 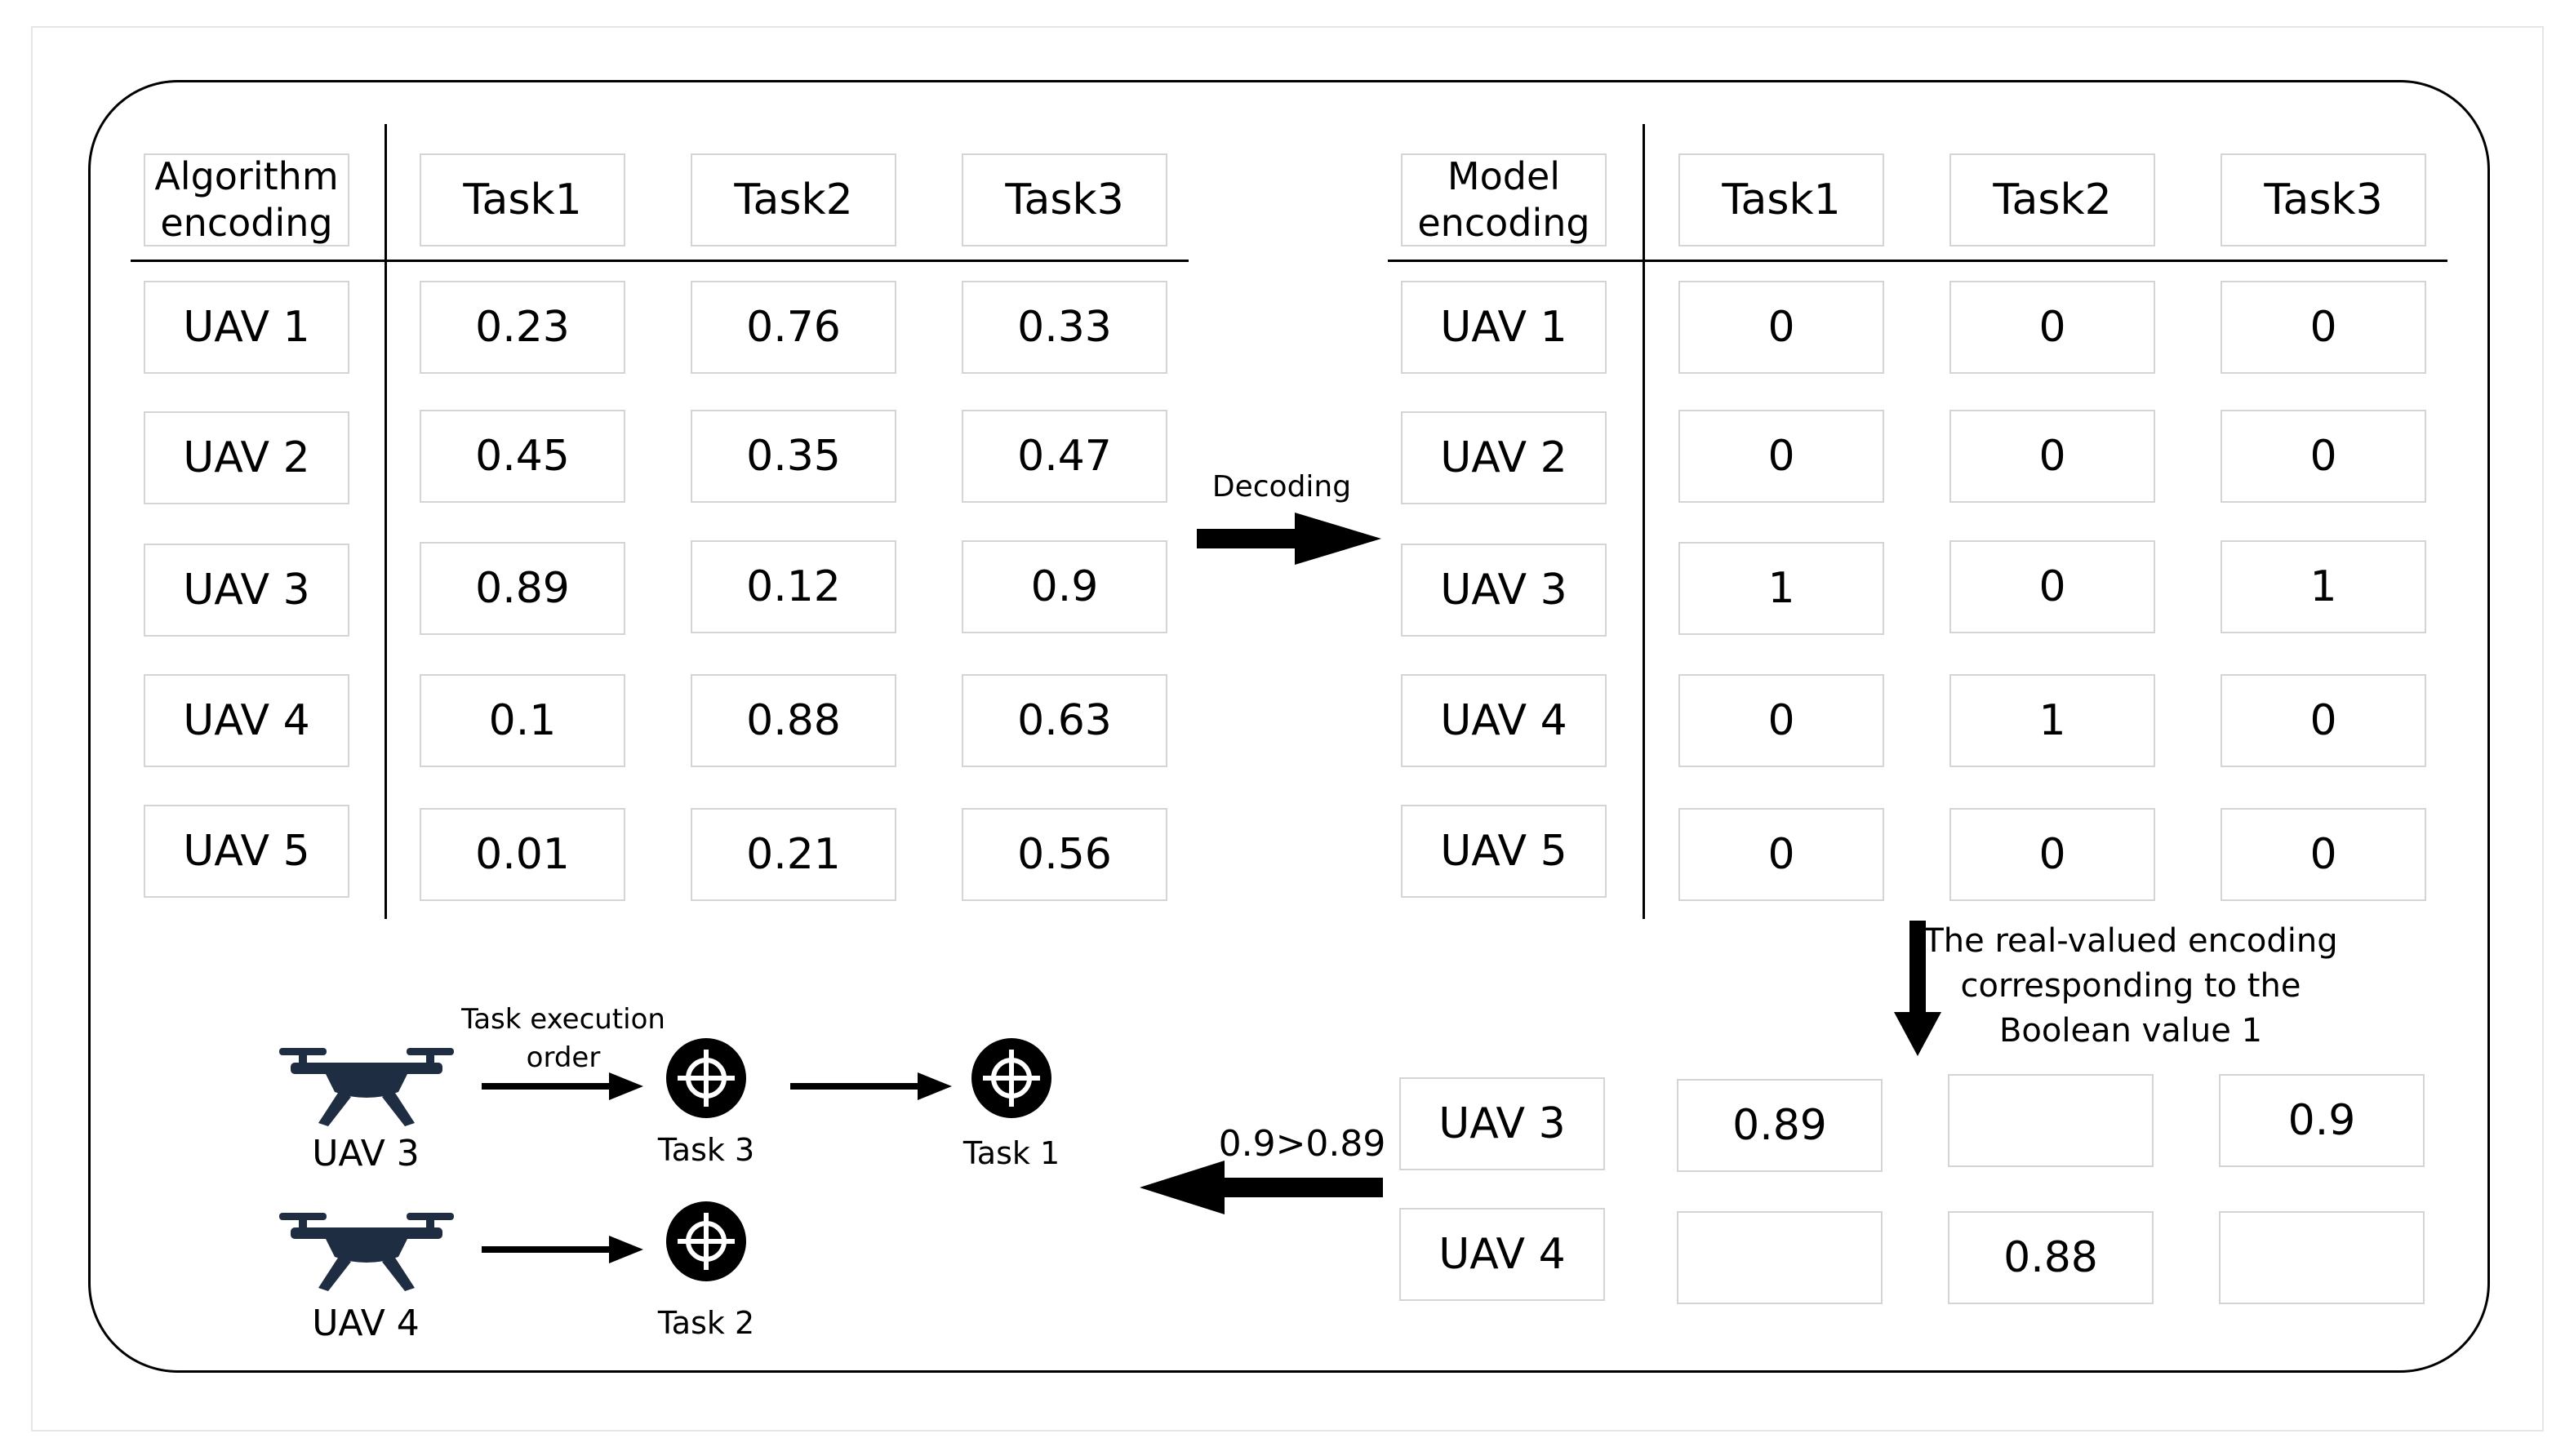 I want to click on right-cell-uav5-task2: 0, so click(x=2052, y=855).